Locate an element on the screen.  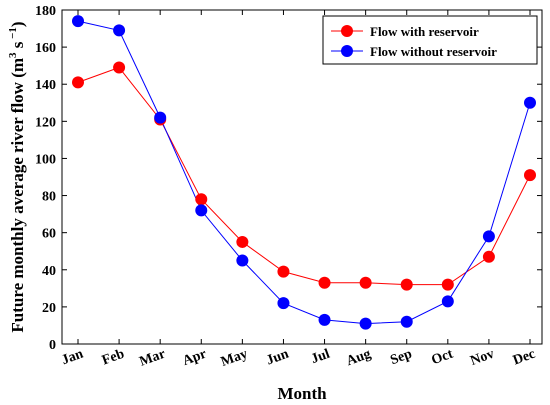
x-tick-label: Dec is located at coordinates (524, 358).